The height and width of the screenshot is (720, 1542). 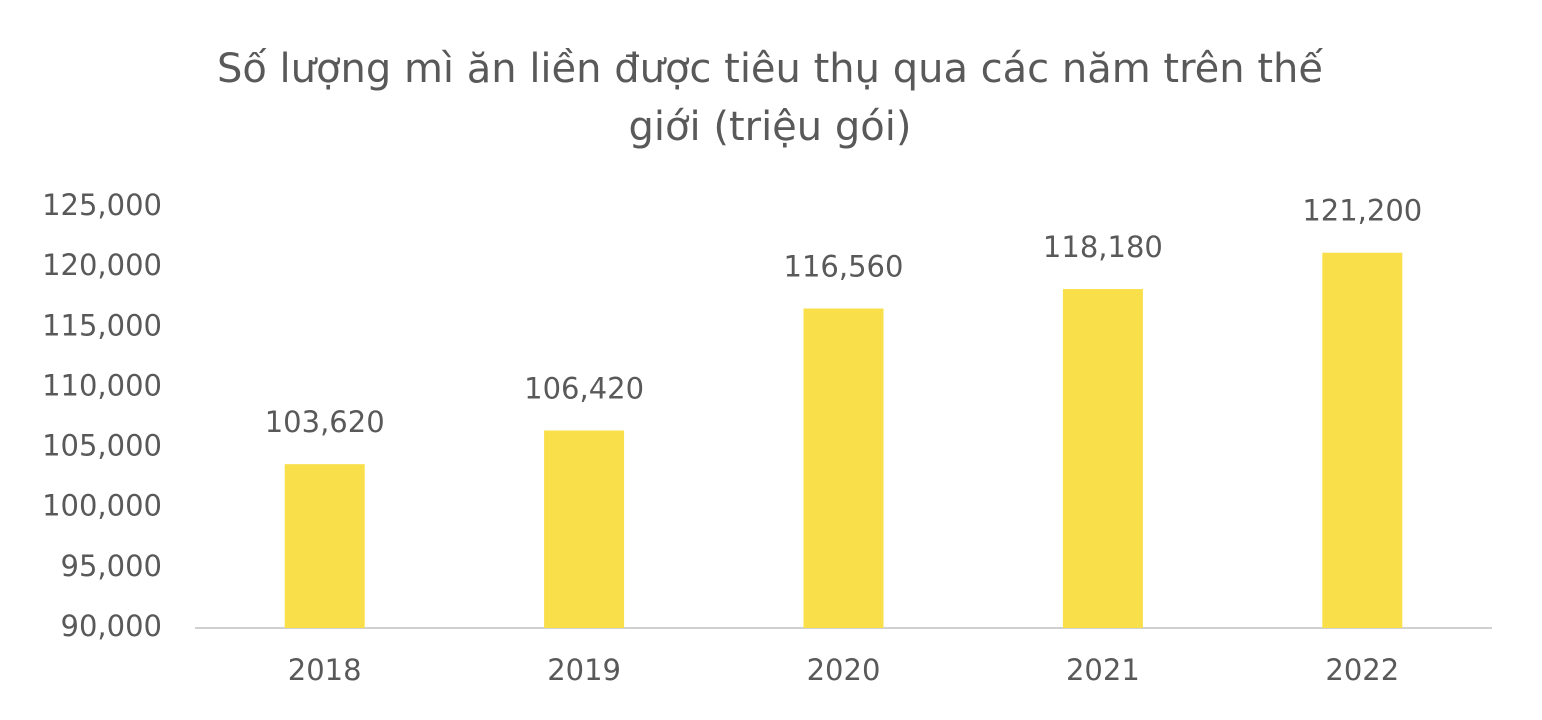 What do you see at coordinates (102, 205) in the screenshot?
I see `y-tick-label: 125,000` at bounding box center [102, 205].